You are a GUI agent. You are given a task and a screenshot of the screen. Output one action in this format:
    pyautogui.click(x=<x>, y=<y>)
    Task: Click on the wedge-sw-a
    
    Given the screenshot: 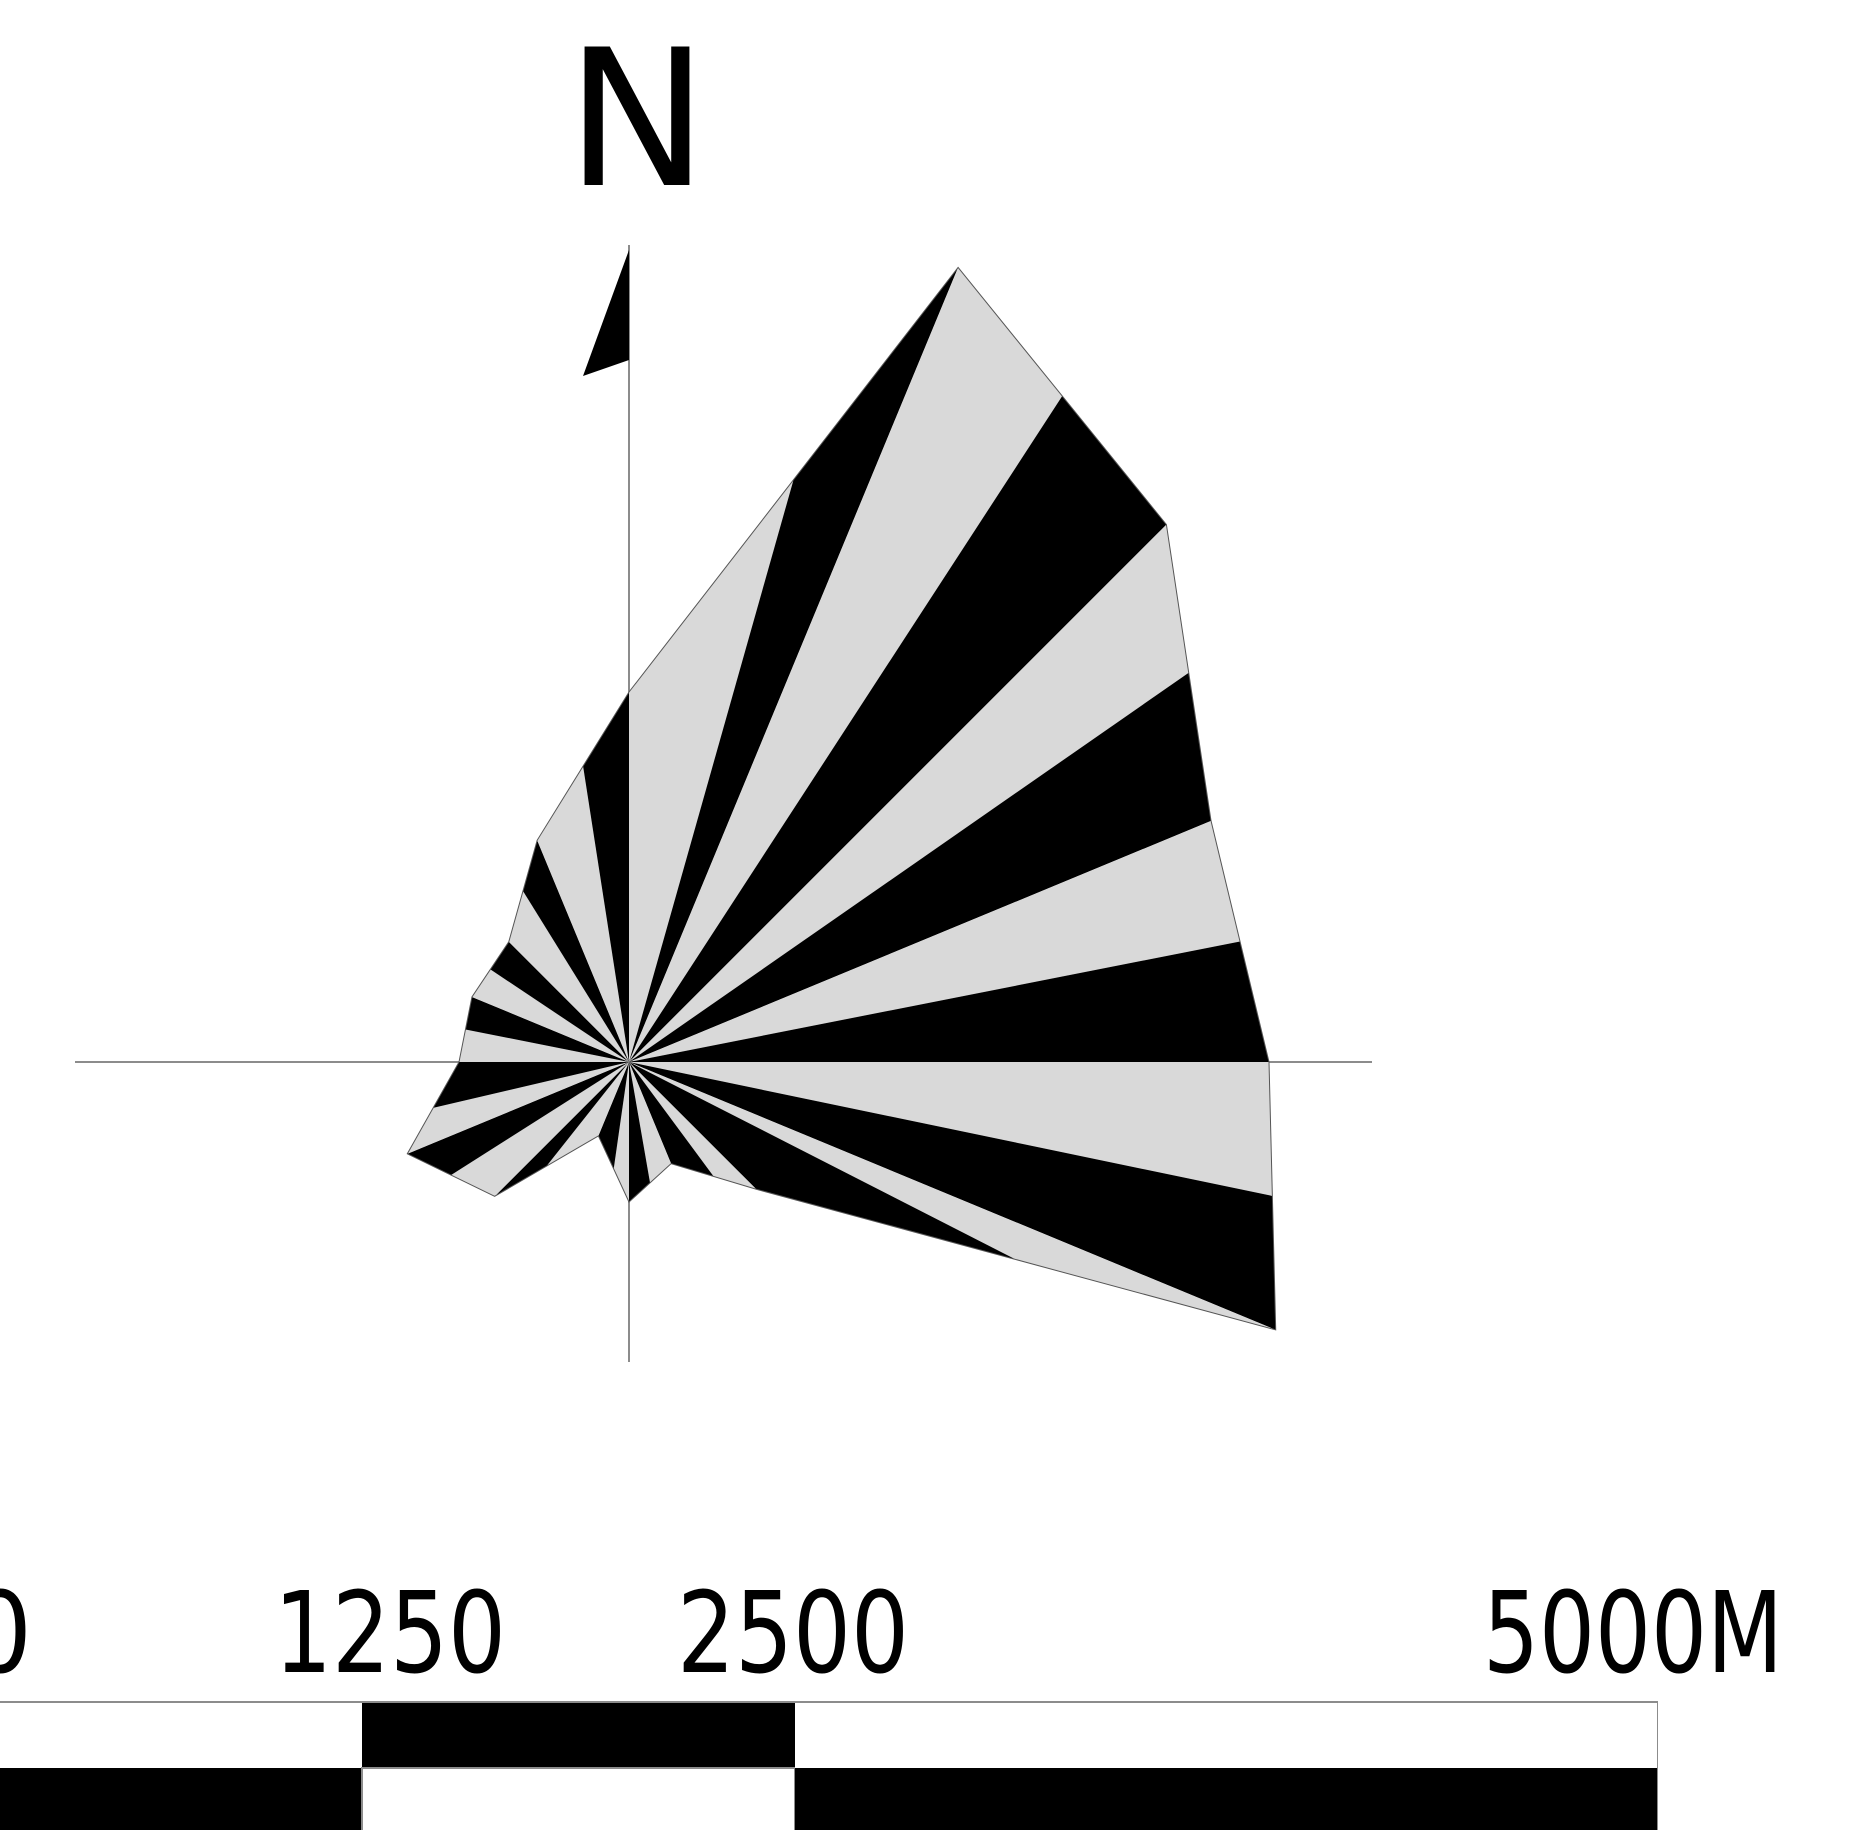 What is the action you would take?
    pyautogui.click(x=539, y=1129)
    